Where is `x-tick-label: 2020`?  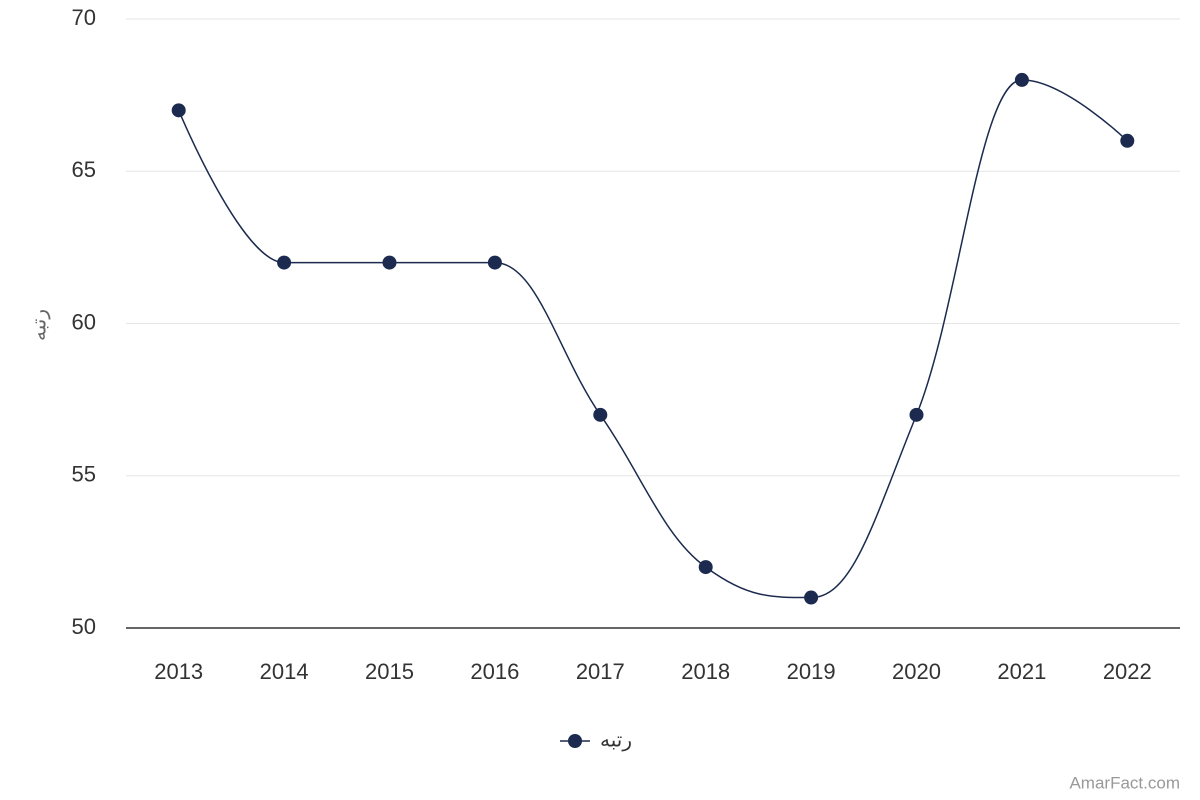
x-tick-label: 2020 is located at coordinates (916, 671).